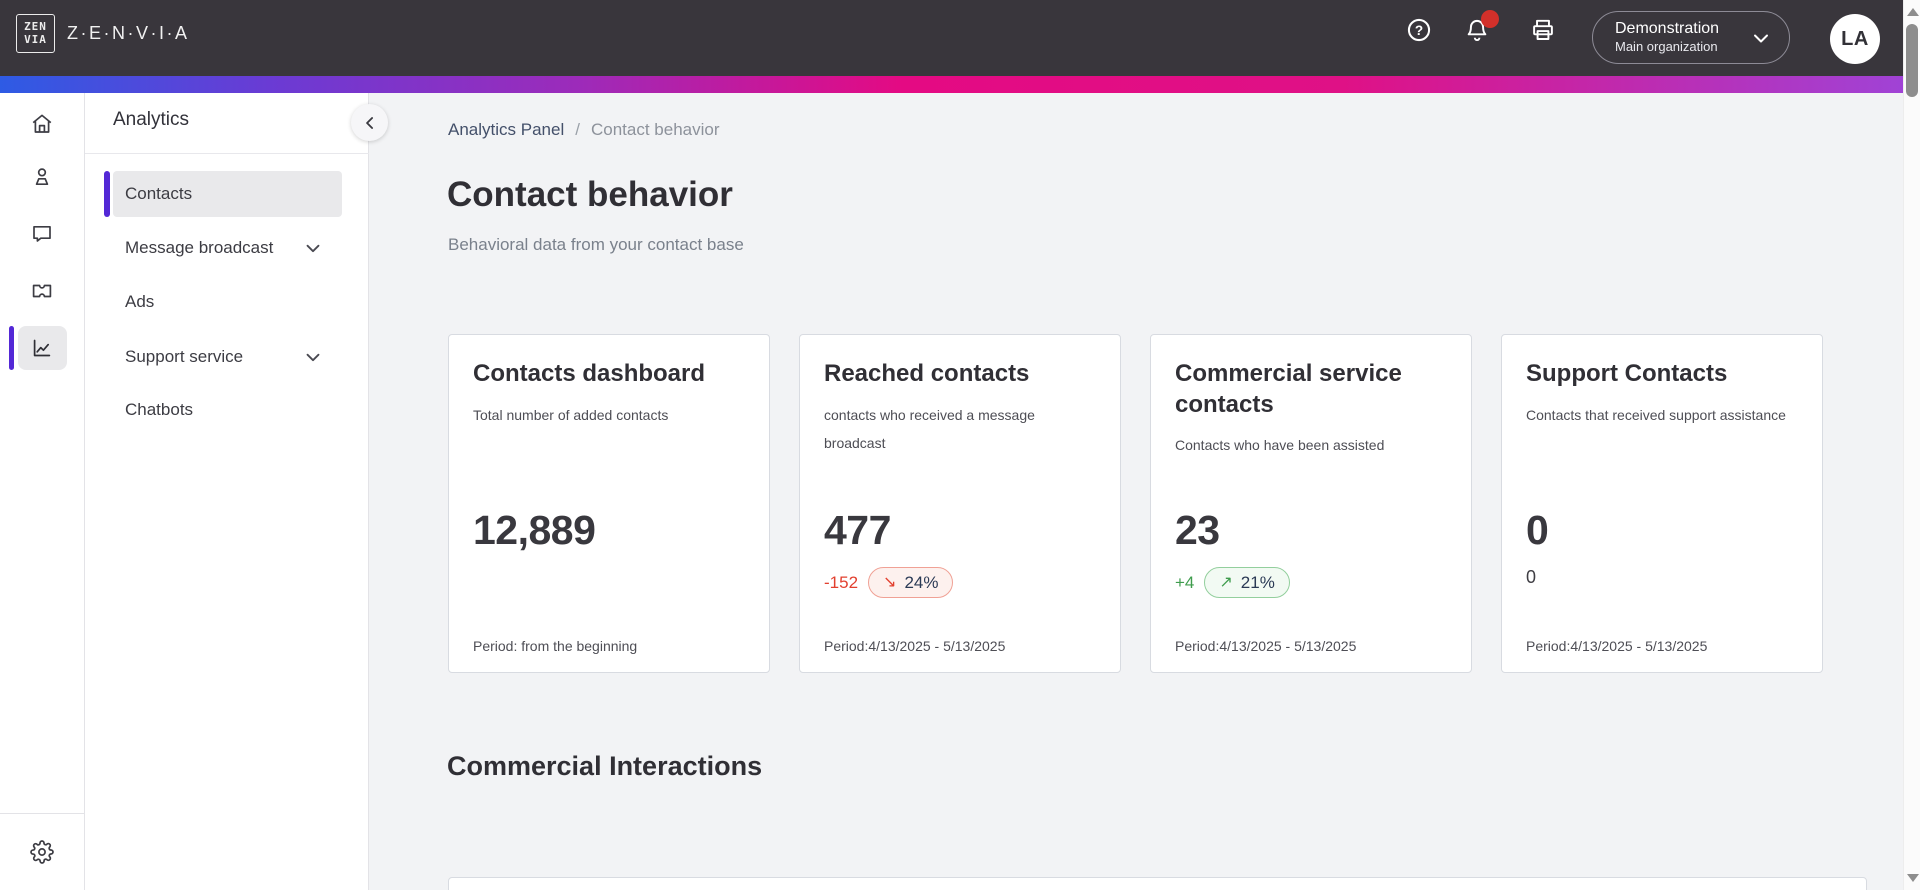 This screenshot has width=1920, height=890. I want to click on sidebar-item-ads: Ads, so click(227, 302).